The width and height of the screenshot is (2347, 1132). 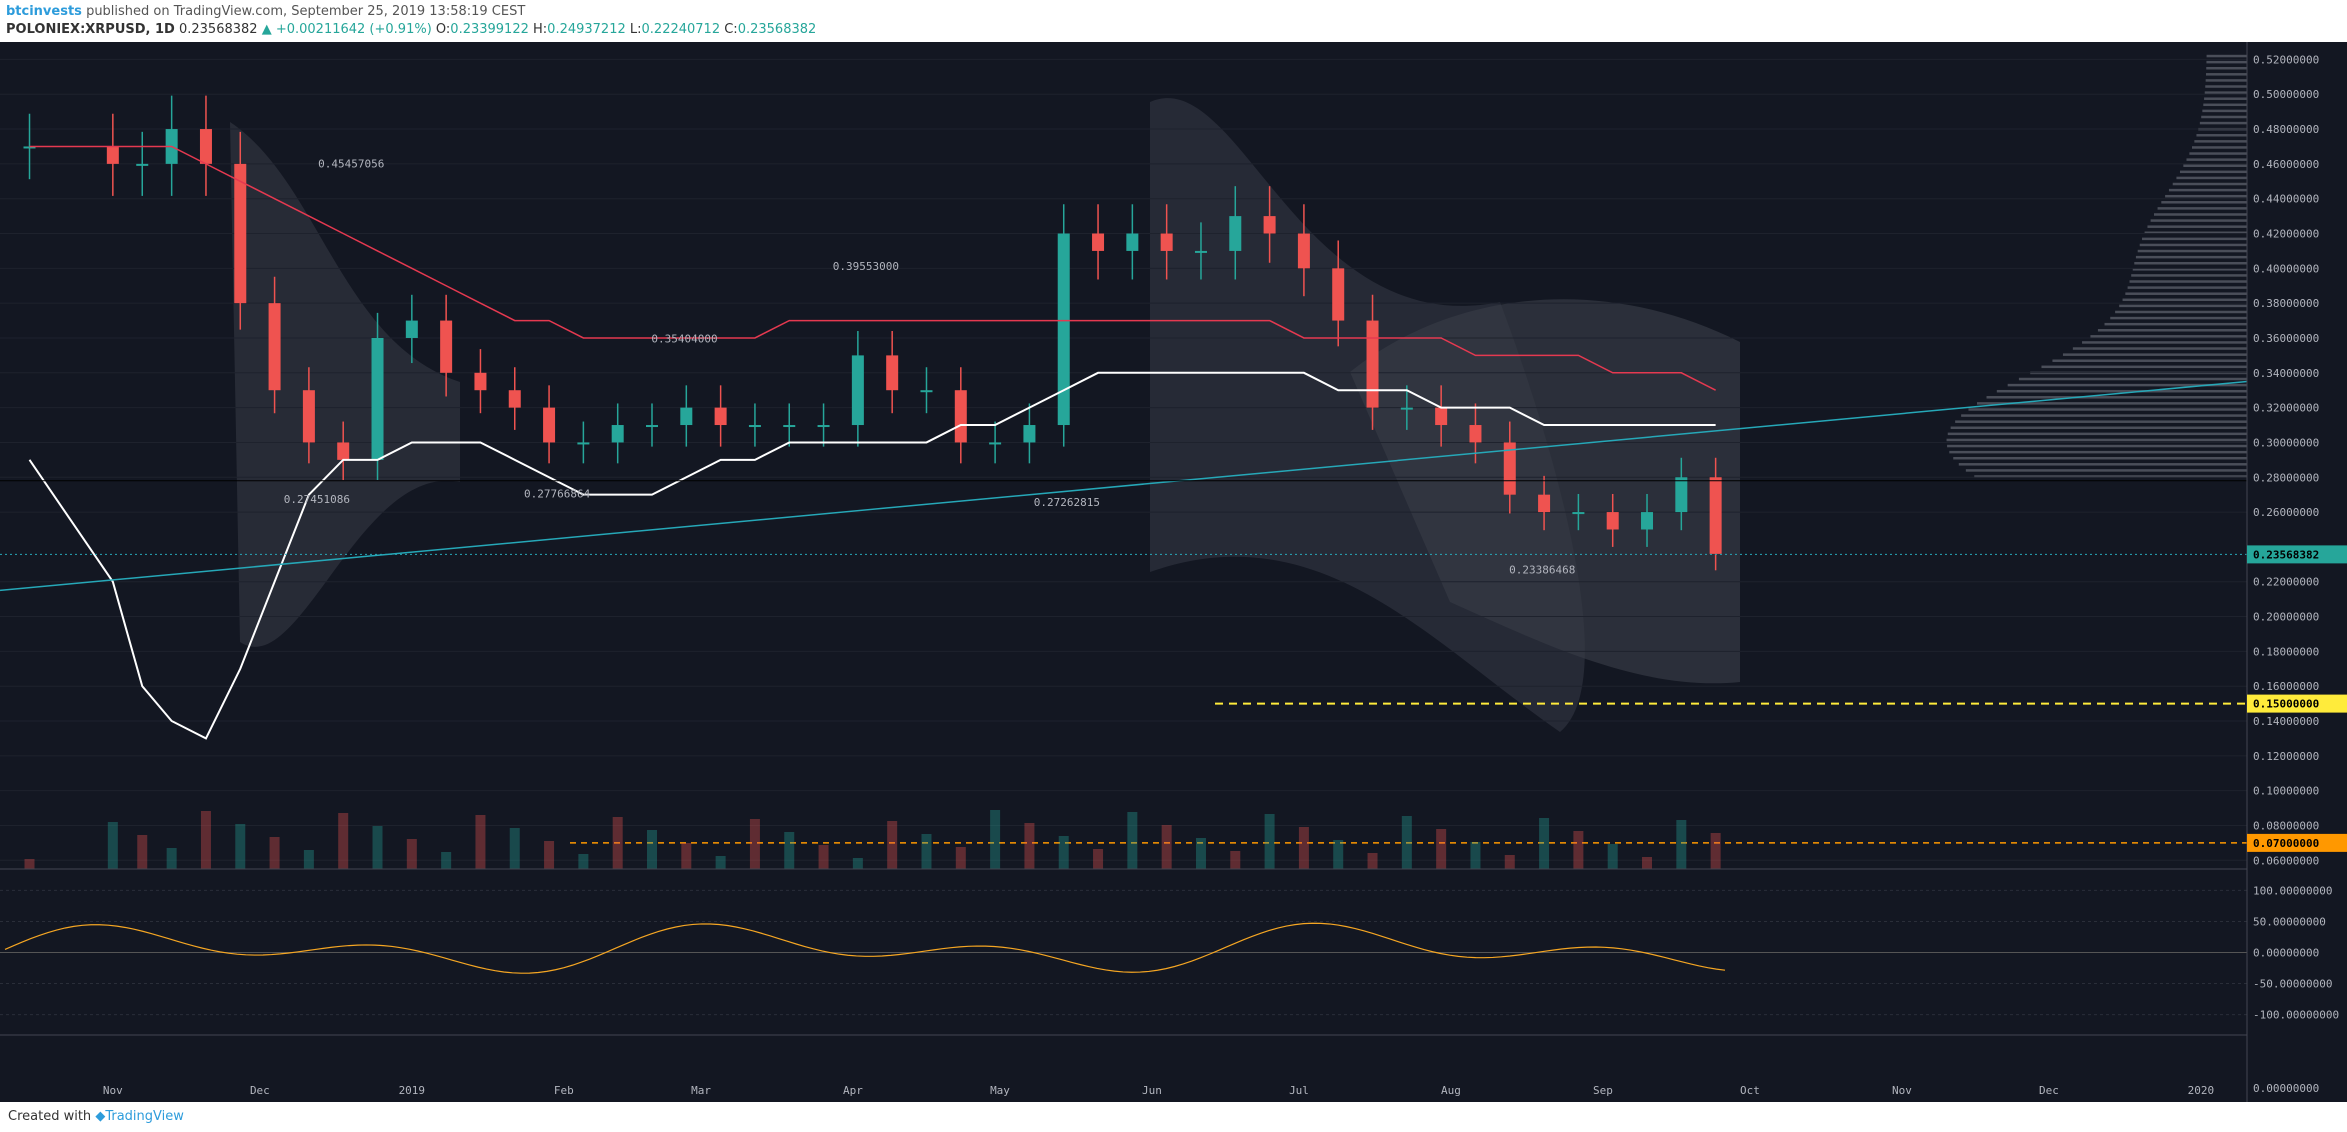 I want to click on time-tick-label: Aug, so click(x=1451, y=1090).